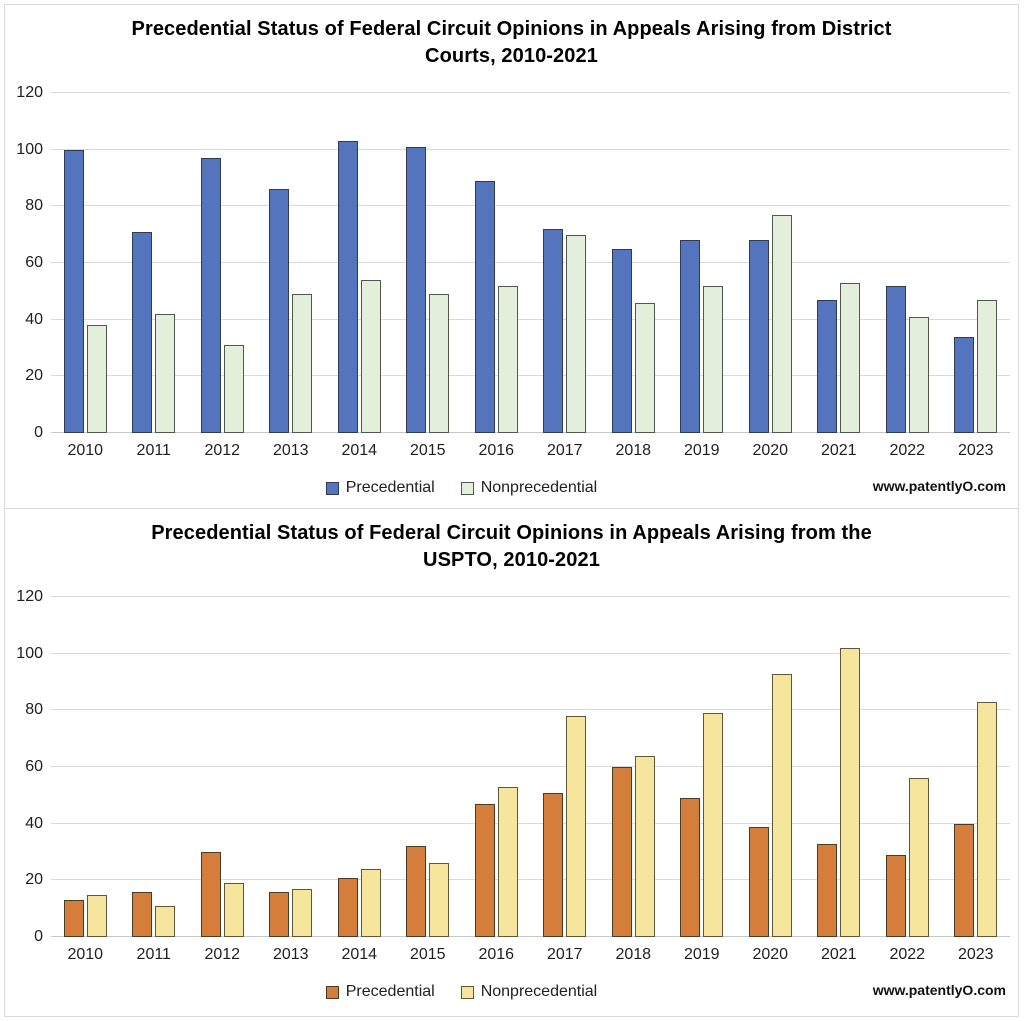  What do you see at coordinates (827, 890) in the screenshot?
I see `bar-precedential-2021` at bounding box center [827, 890].